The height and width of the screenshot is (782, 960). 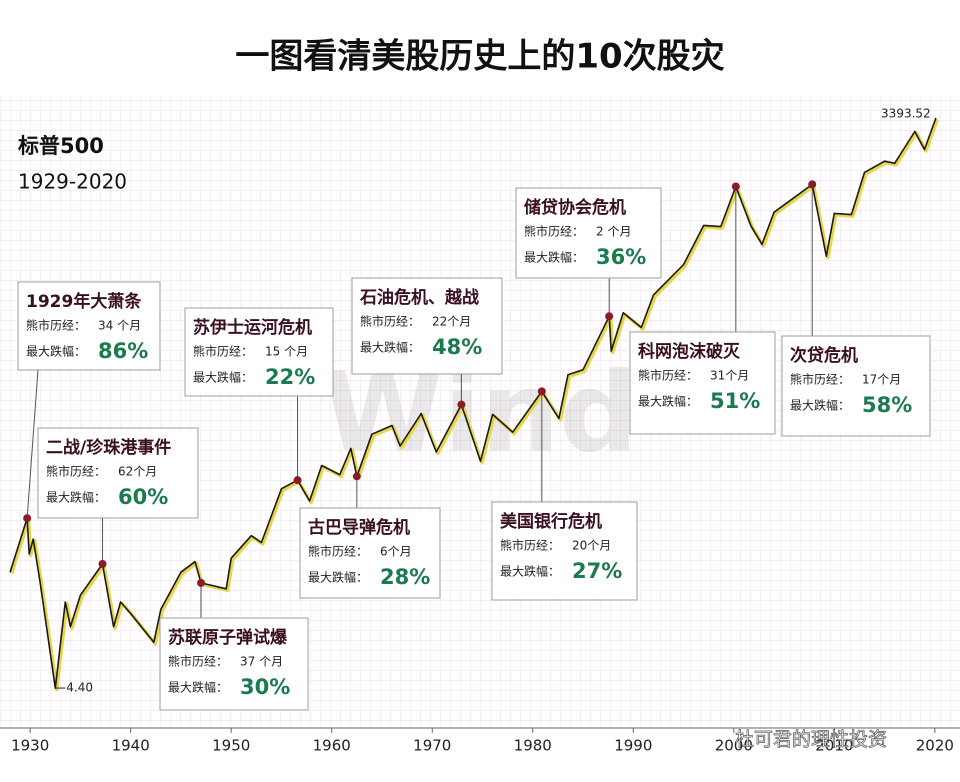 What do you see at coordinates (834, 746) in the screenshot?
I see `x-tick-label: 2010` at bounding box center [834, 746].